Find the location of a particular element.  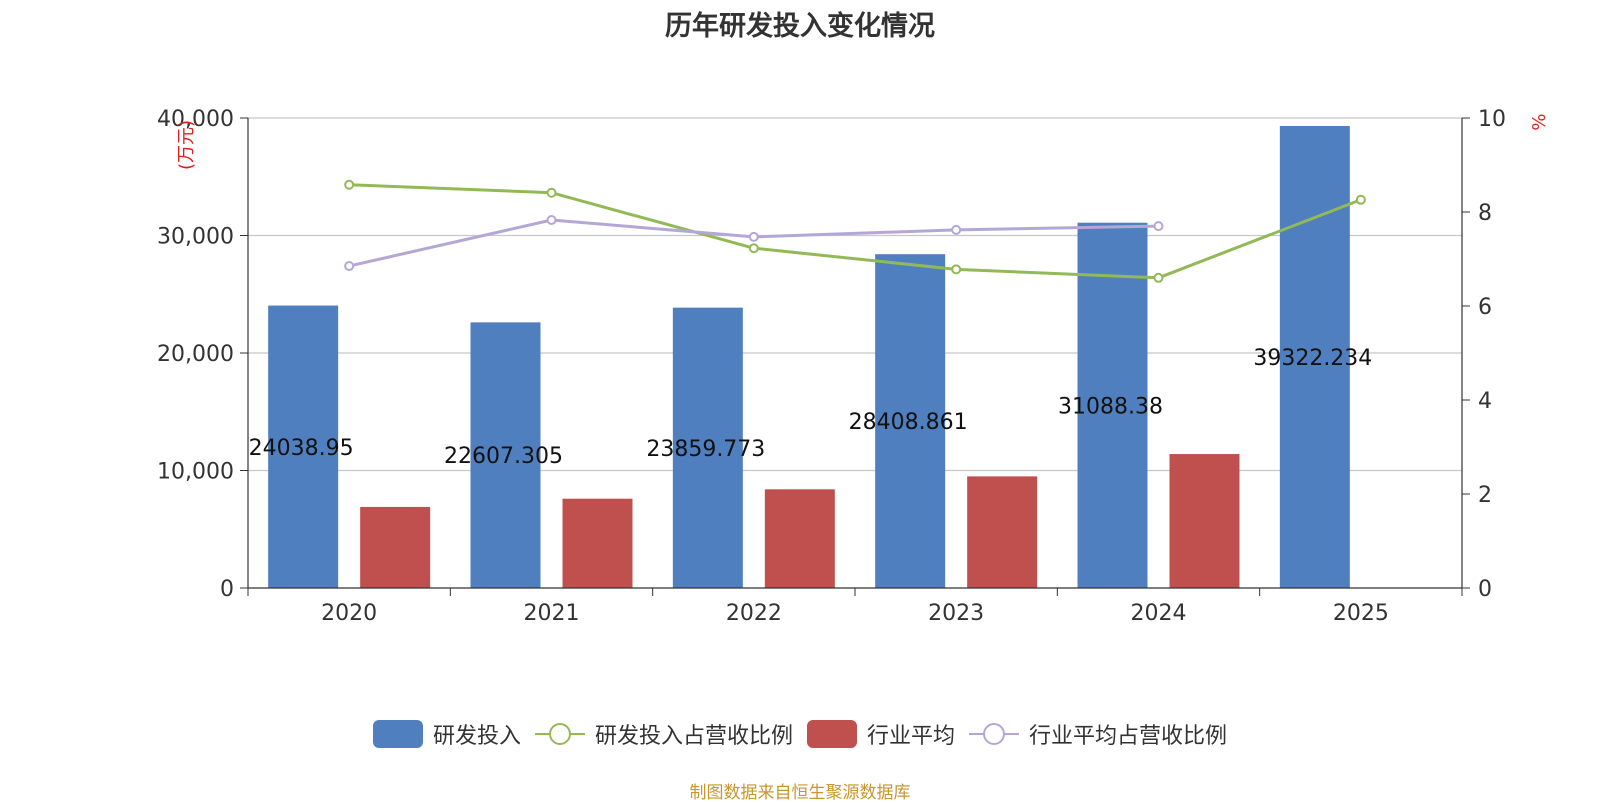

legend-item-industry-avg: 行业平均 is located at coordinates (881, 734).